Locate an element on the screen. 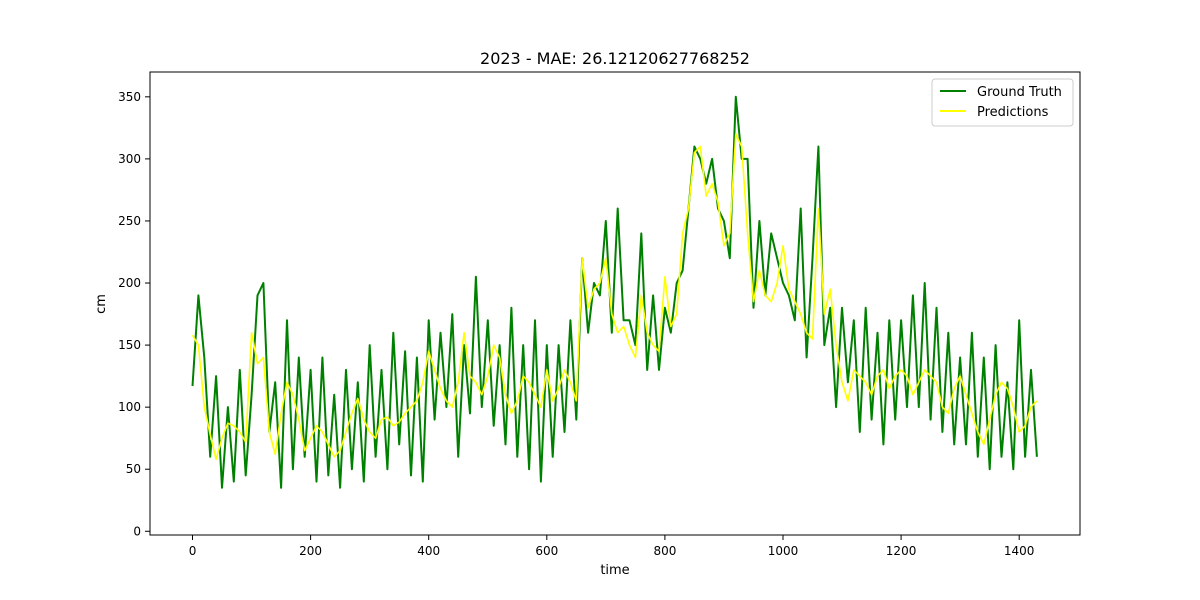  y-tick-label: 50 is located at coordinates (133, 469).